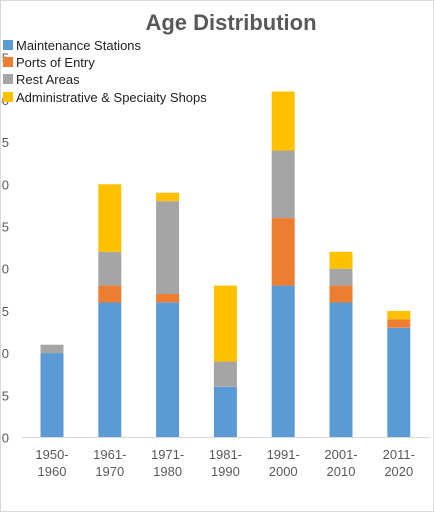 This screenshot has width=434, height=513. Describe the element at coordinates (340, 463) in the screenshot. I see `x-tick-label: 2001-2010` at that location.